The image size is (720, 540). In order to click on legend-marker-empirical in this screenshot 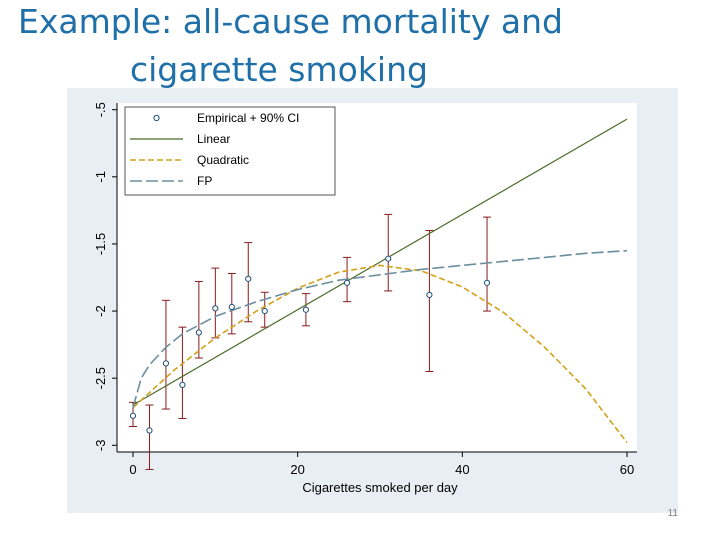, I will do `click(156, 118)`.